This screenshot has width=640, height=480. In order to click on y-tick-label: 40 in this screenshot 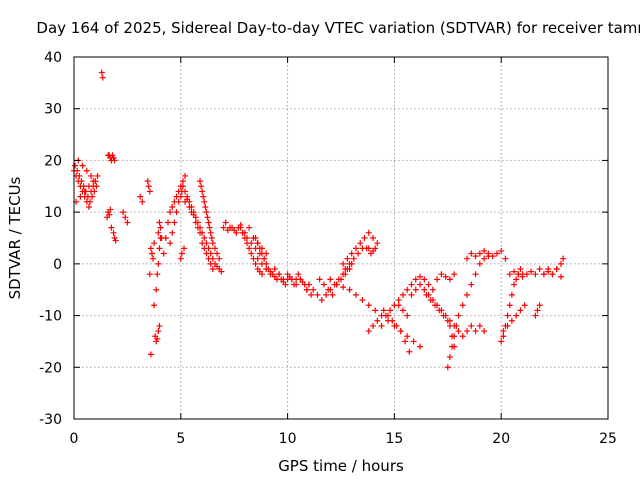, I will do `click(53, 58)`.